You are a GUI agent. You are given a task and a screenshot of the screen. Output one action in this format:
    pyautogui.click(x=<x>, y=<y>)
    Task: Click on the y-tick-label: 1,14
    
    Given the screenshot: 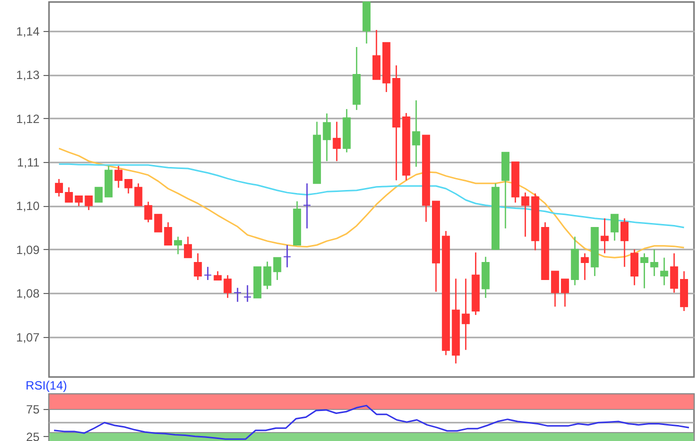 What is the action you would take?
    pyautogui.click(x=28, y=31)
    